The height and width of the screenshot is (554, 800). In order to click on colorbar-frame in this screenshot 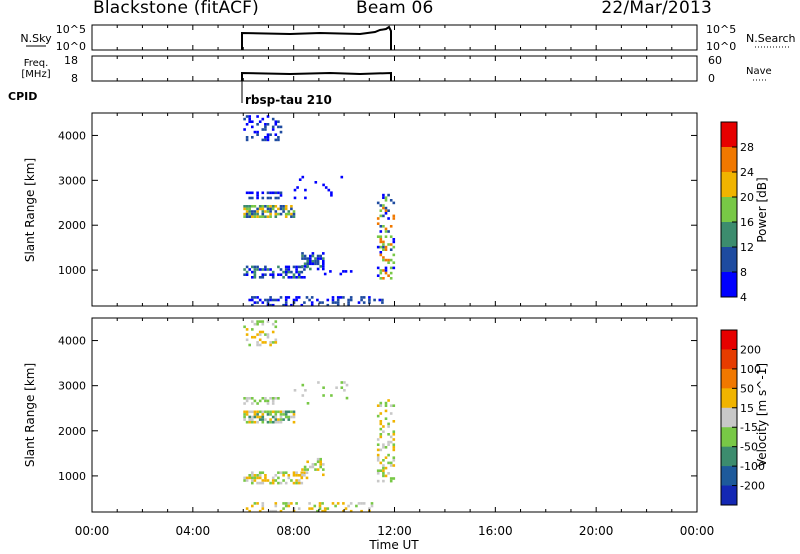, I will do `click(729, 209)`.